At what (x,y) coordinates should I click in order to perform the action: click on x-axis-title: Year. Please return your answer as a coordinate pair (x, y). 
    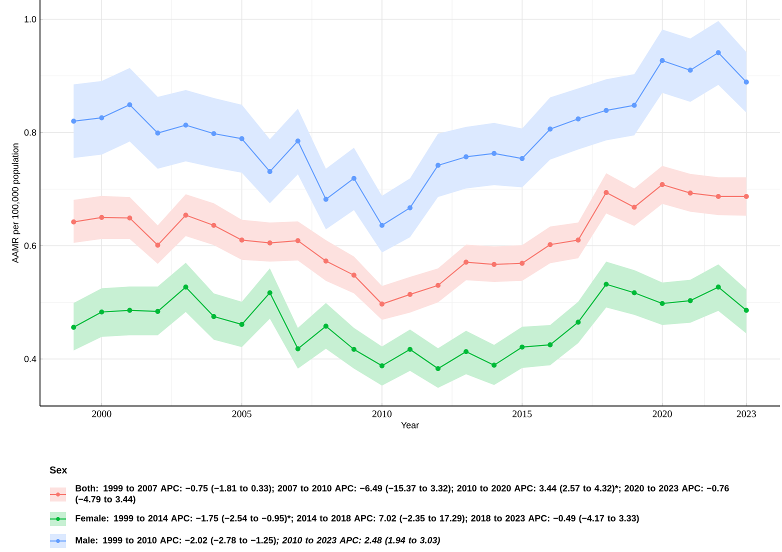
    Looking at the image, I should click on (410, 425).